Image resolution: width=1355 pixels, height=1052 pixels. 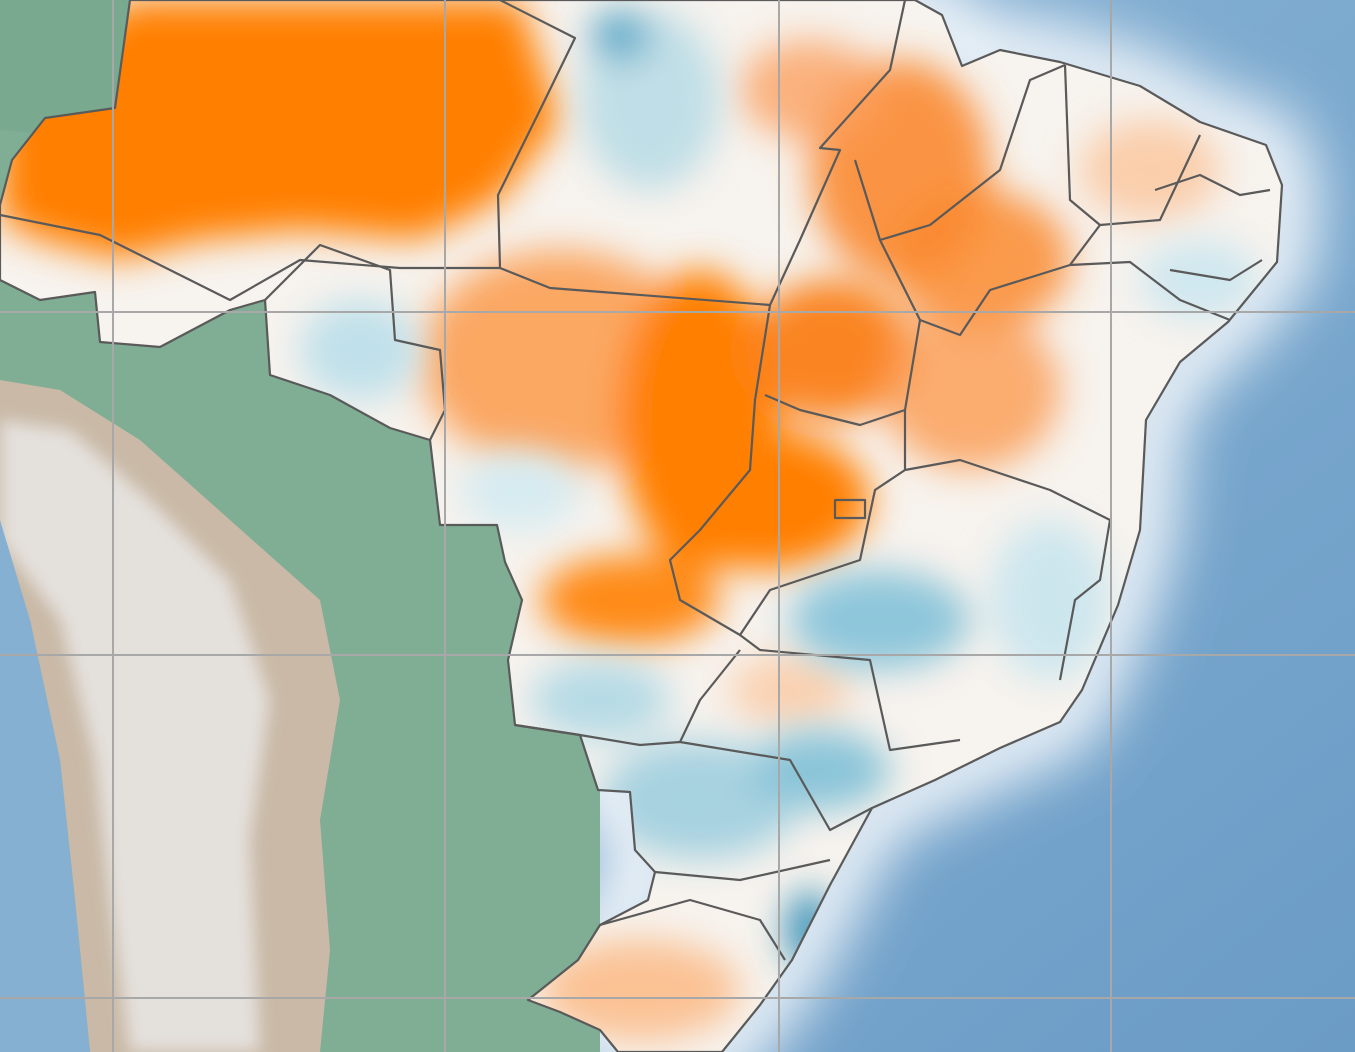 What do you see at coordinates (135, 736) in the screenshot?
I see `andes-highland` at bounding box center [135, 736].